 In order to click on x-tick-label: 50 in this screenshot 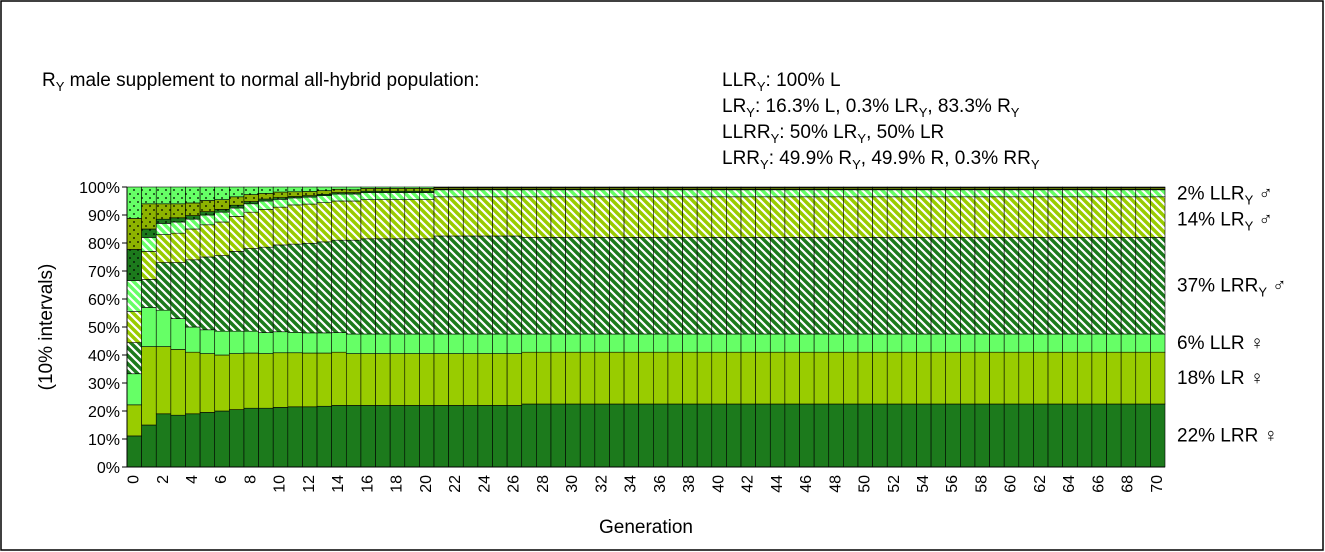, I will do `click(865, 484)`.